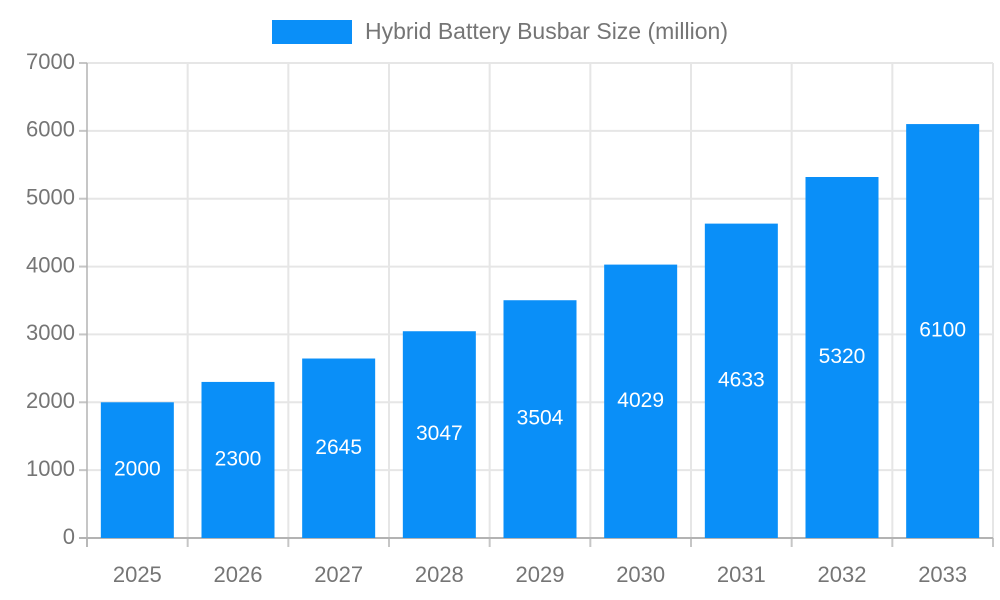  What do you see at coordinates (50, 400) in the screenshot?
I see `y-axis-tick-label: 2000` at bounding box center [50, 400].